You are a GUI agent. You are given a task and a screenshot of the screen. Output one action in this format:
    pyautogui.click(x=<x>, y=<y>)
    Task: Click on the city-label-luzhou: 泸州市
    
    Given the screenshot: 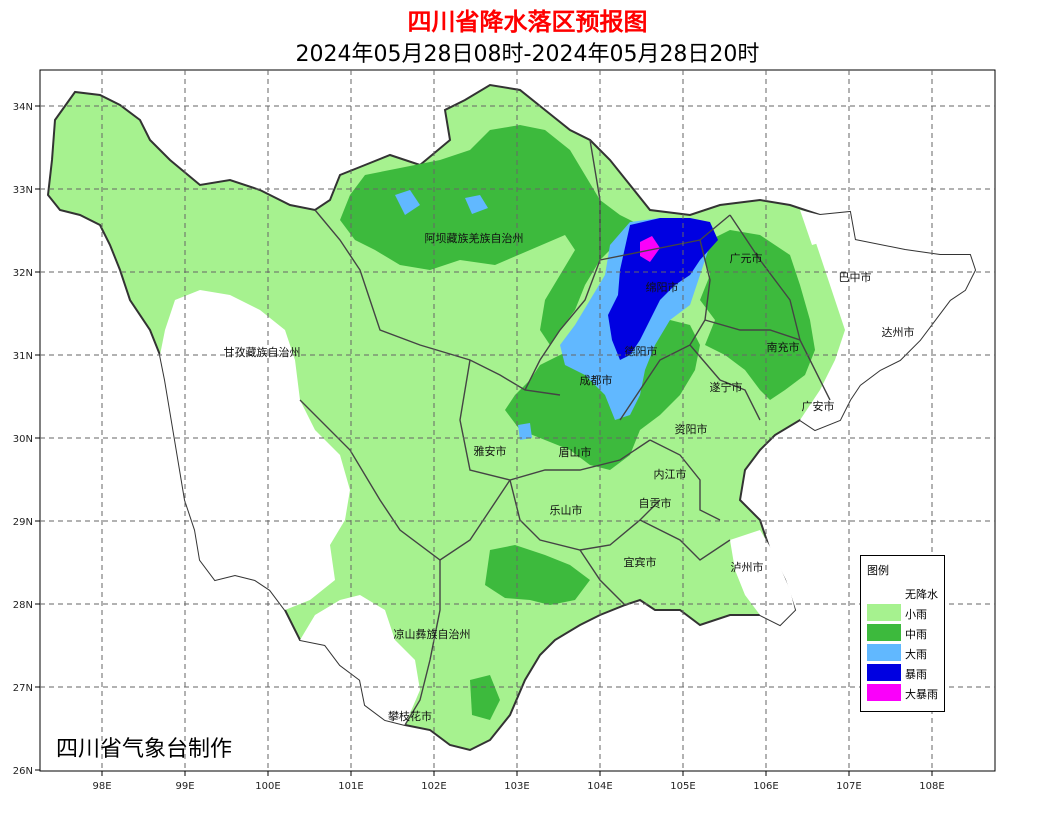 What is the action you would take?
    pyautogui.click(x=747, y=567)
    